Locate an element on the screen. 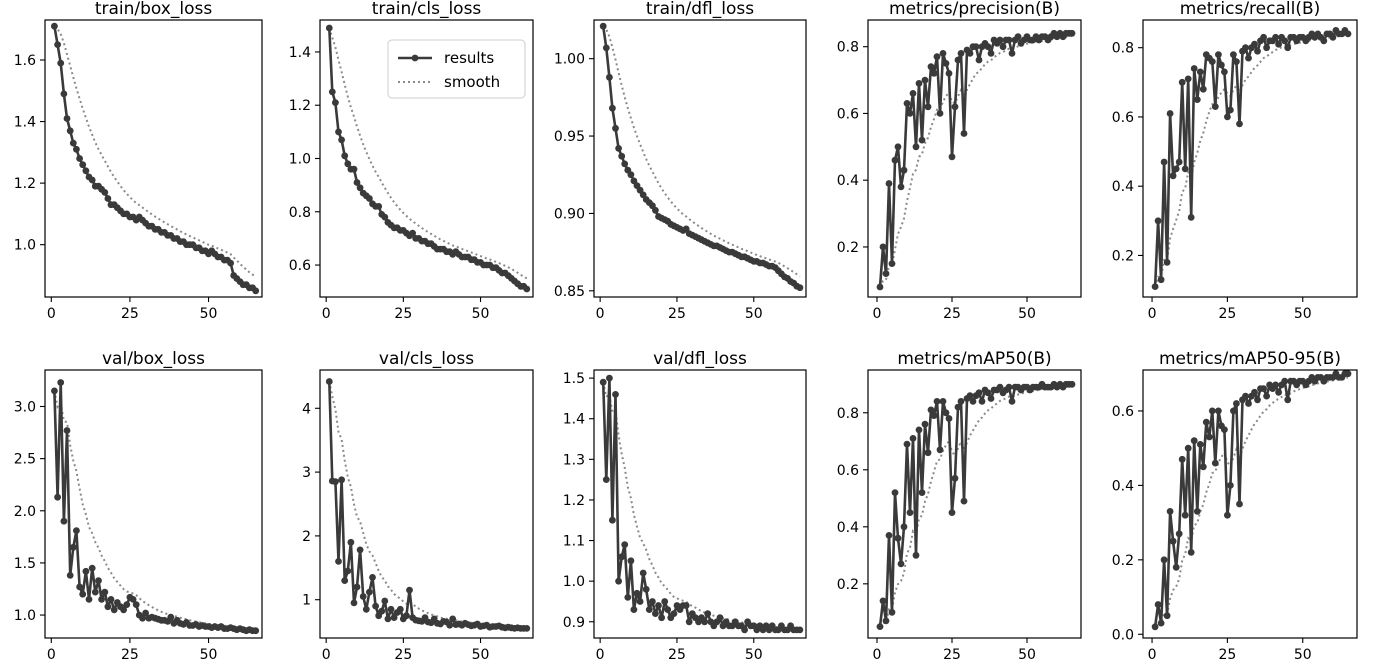 Image resolution: width=1375 pixels, height=669 pixels. x-tick-label: 25 is located at coordinates (403, 314).